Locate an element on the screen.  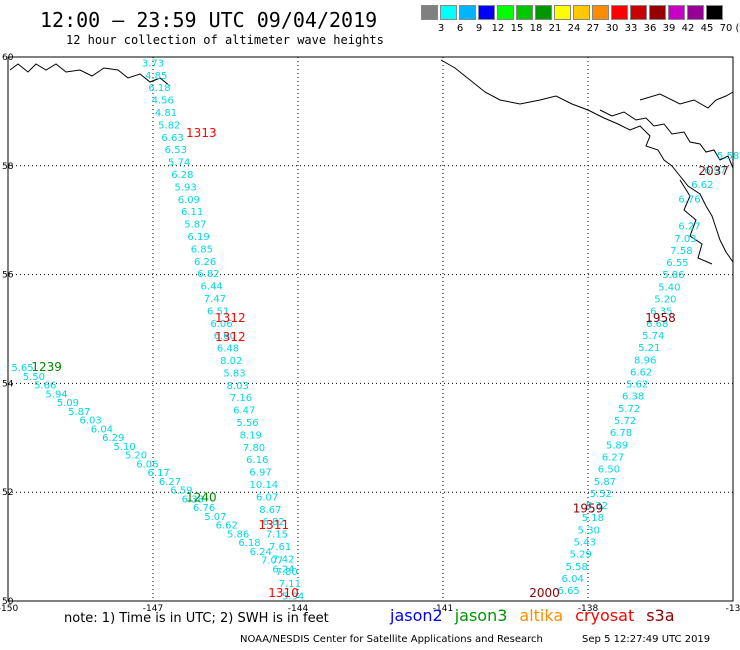
swh-value: 5.93 is located at coordinates (185, 187).